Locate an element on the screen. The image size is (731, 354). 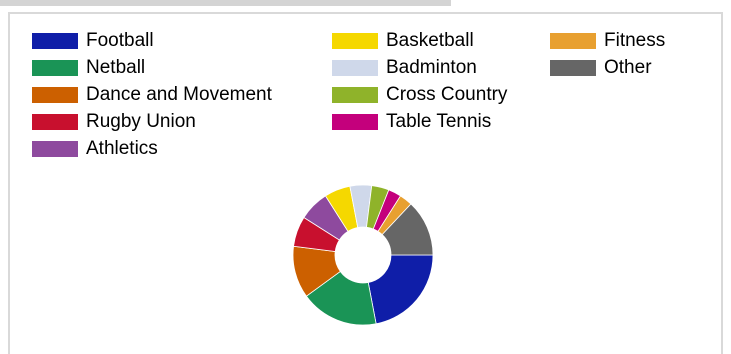
legend-item-athletics: Athletics is located at coordinates (95, 149).